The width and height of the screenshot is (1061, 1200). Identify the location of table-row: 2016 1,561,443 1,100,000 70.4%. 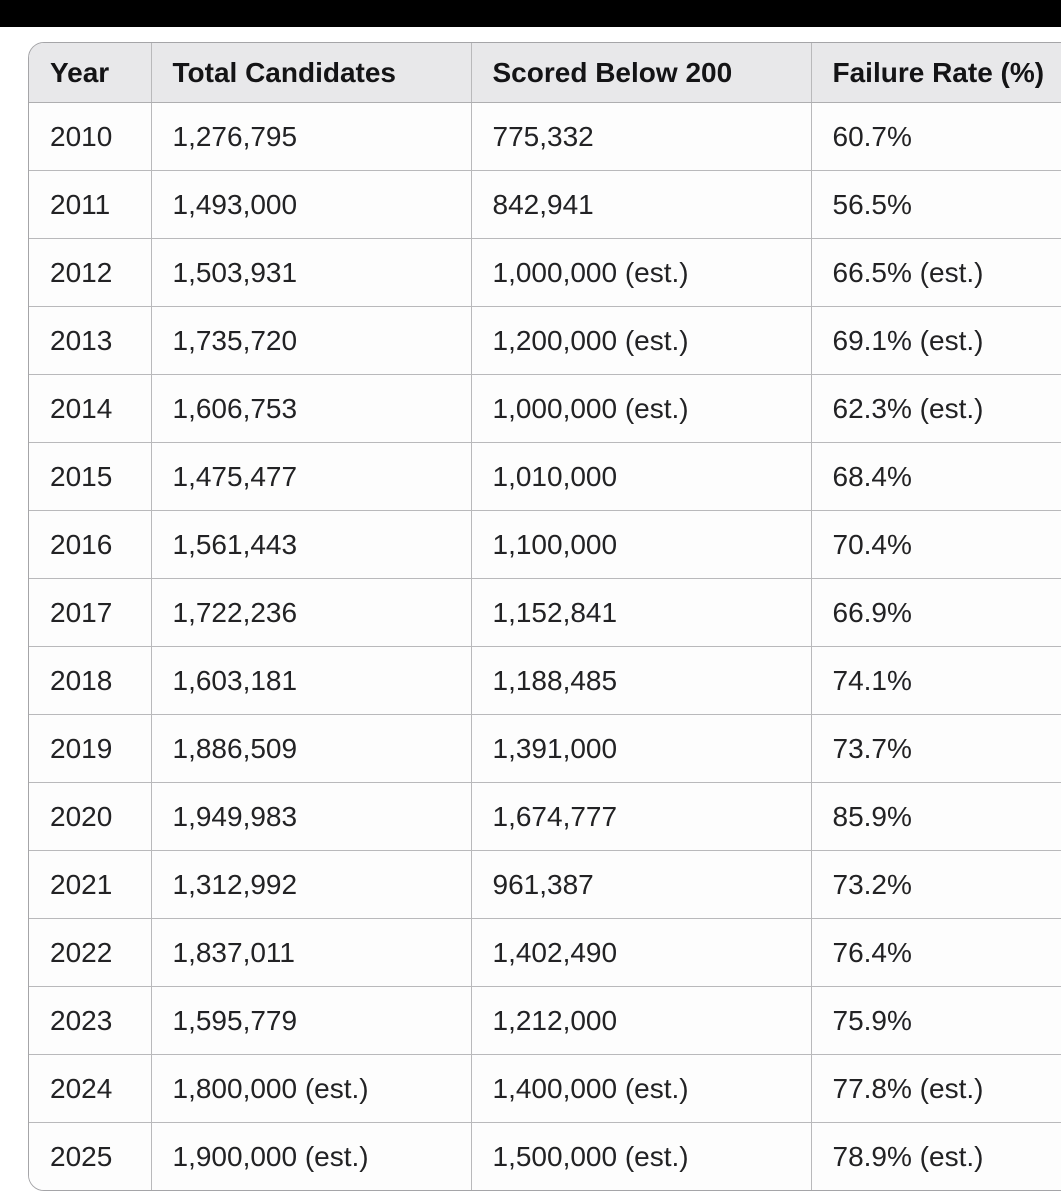
(545, 544).